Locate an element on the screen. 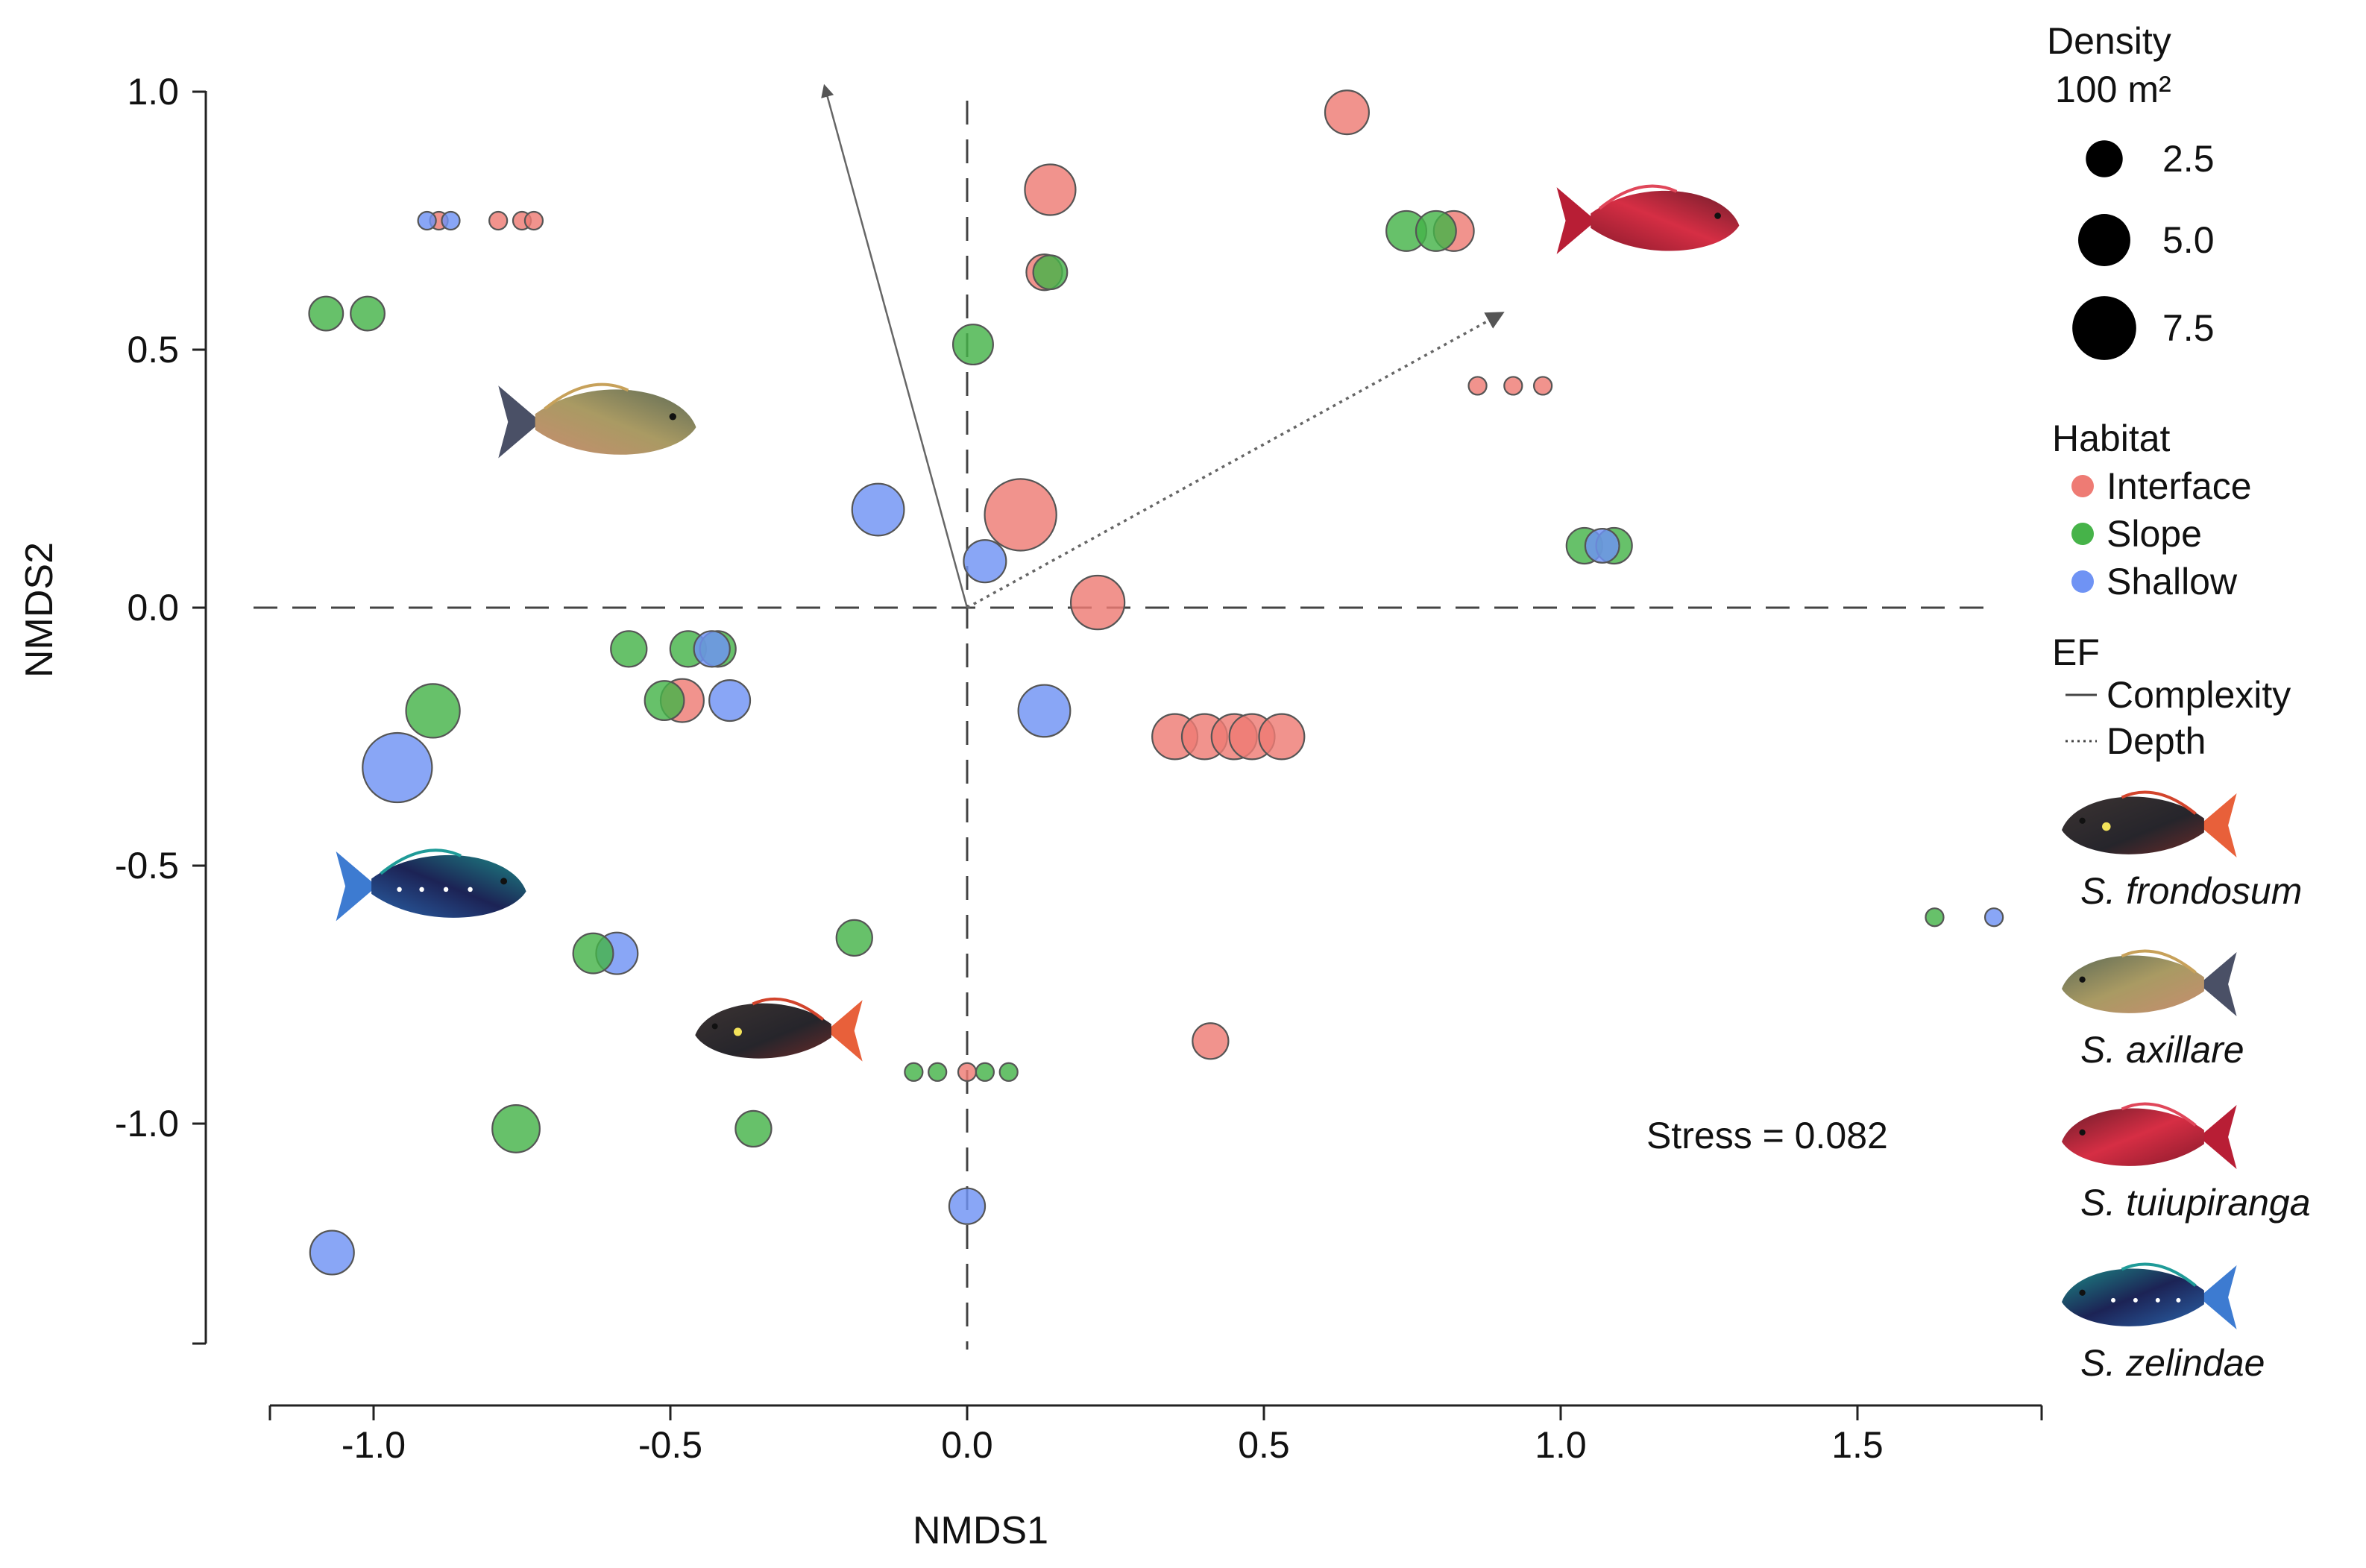  x-tick-label: -1.0 is located at coordinates (374, 1445).